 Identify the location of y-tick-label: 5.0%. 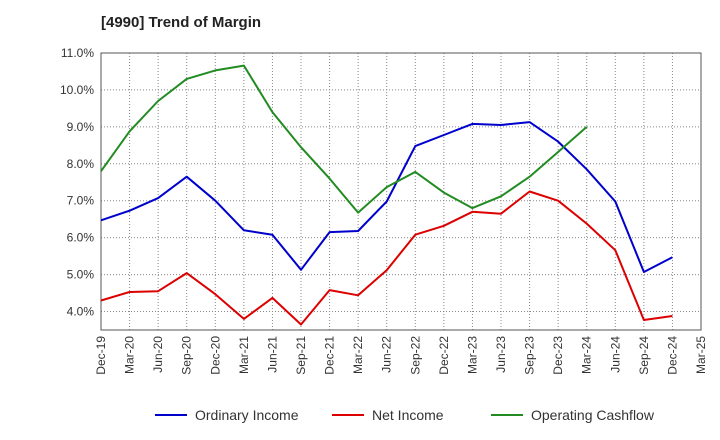
(81, 275).